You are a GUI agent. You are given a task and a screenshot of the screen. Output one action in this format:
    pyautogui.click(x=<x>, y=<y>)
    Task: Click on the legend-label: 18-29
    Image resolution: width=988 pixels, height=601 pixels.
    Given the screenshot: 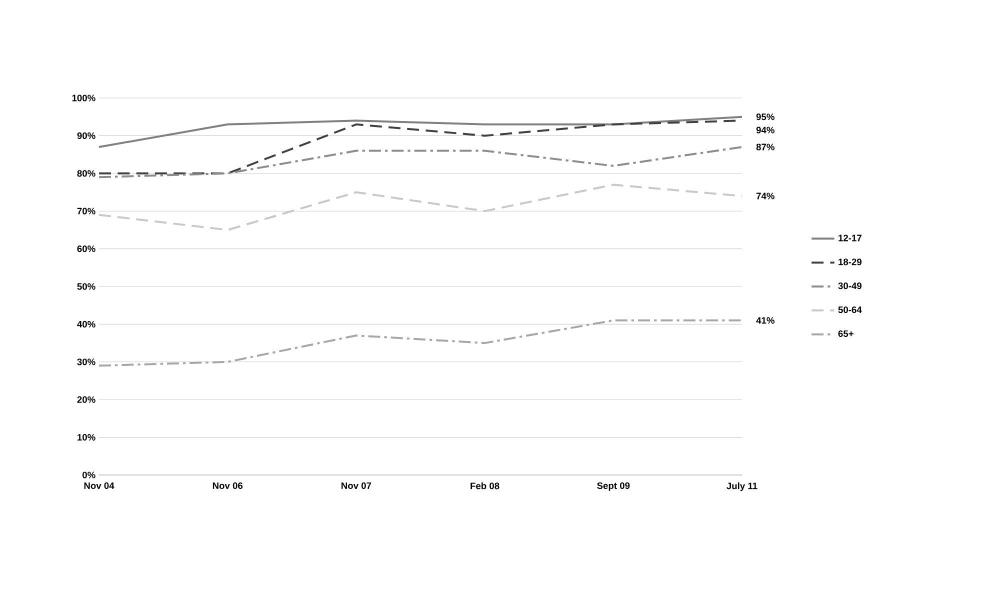 What is the action you would take?
    pyautogui.click(x=850, y=262)
    